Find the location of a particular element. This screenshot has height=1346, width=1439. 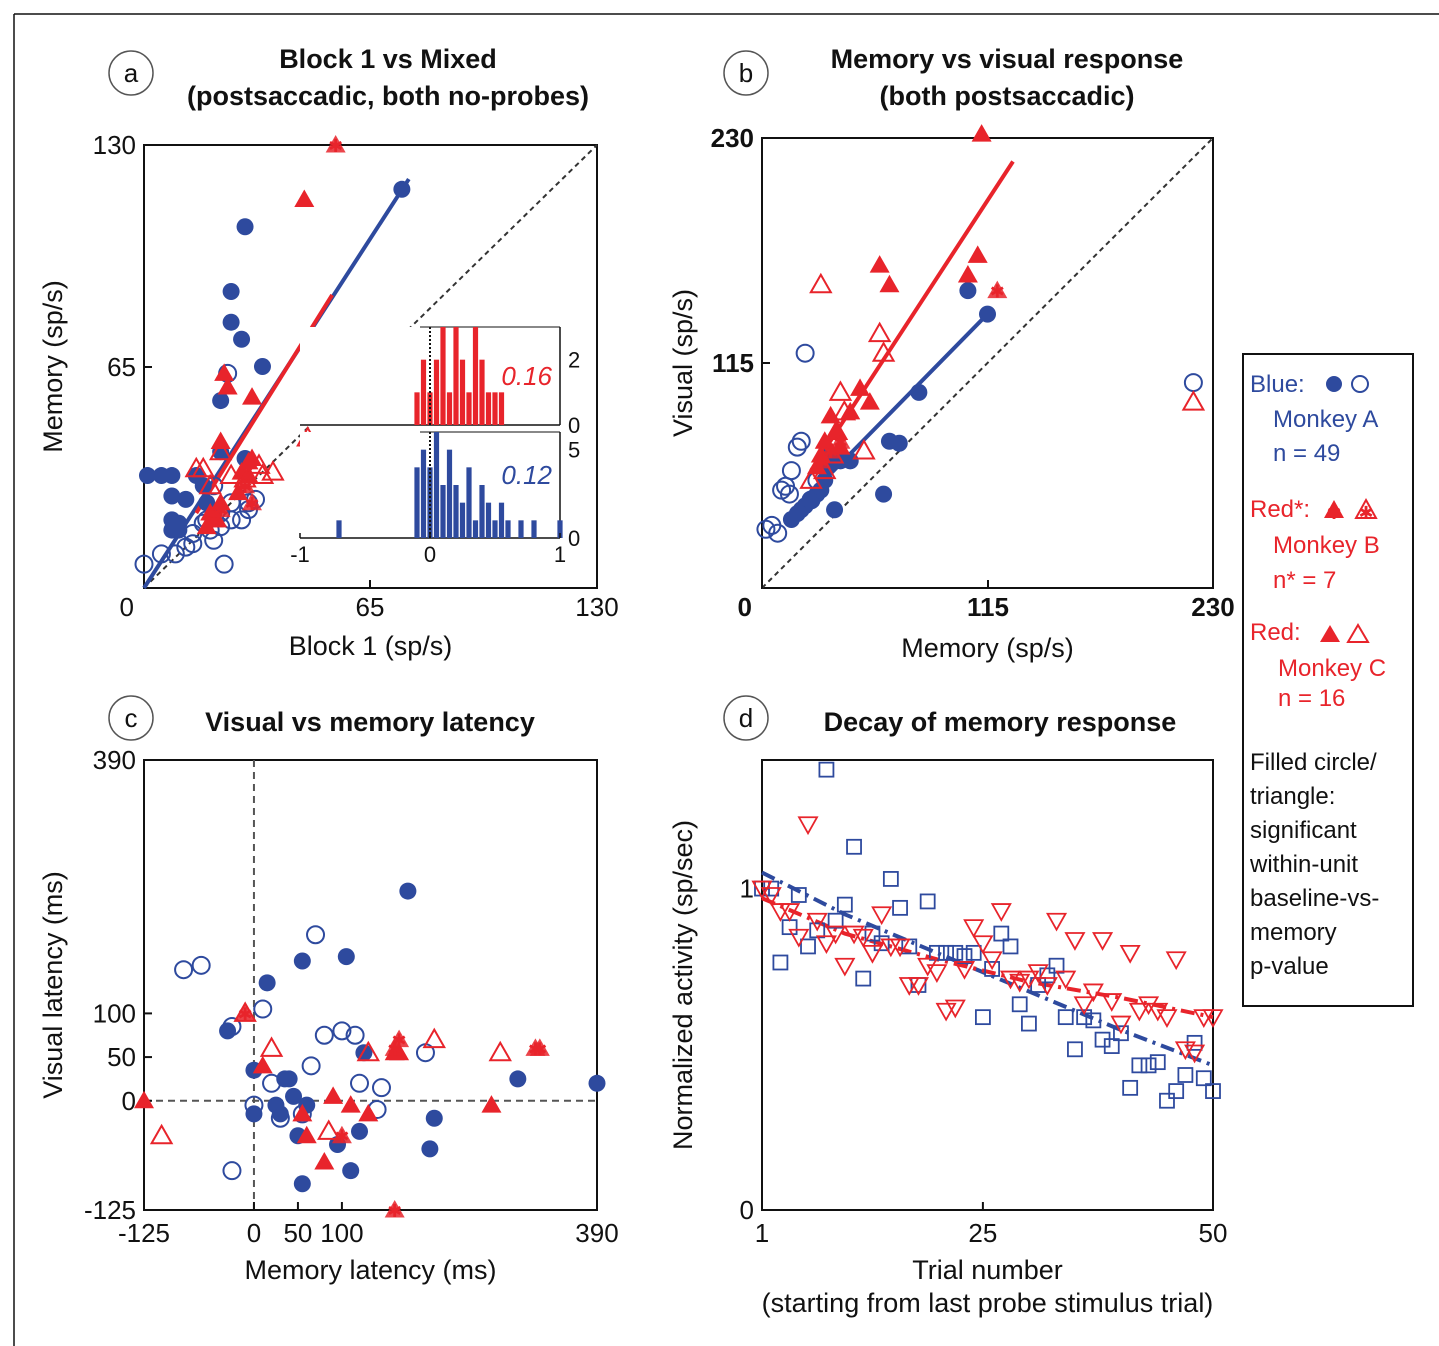

legend-starred-filled-triangle-marker is located at coordinates (1334, 509).